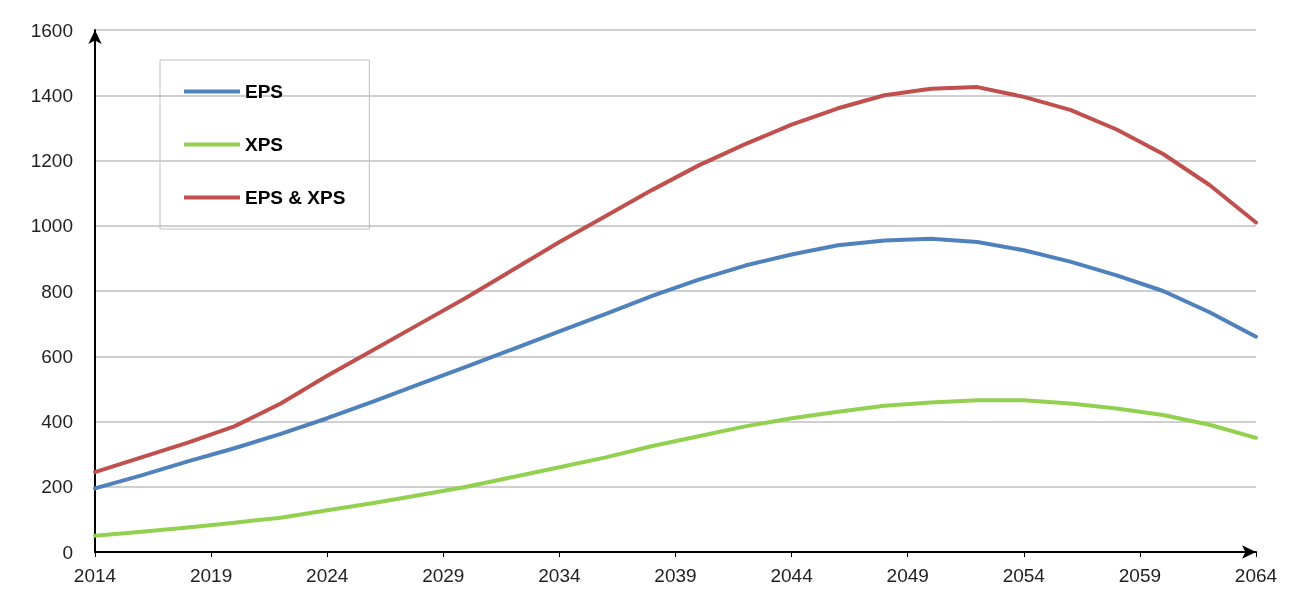 The image size is (1296, 604). What do you see at coordinates (264, 91) in the screenshot?
I see `legend-label: EPS` at bounding box center [264, 91].